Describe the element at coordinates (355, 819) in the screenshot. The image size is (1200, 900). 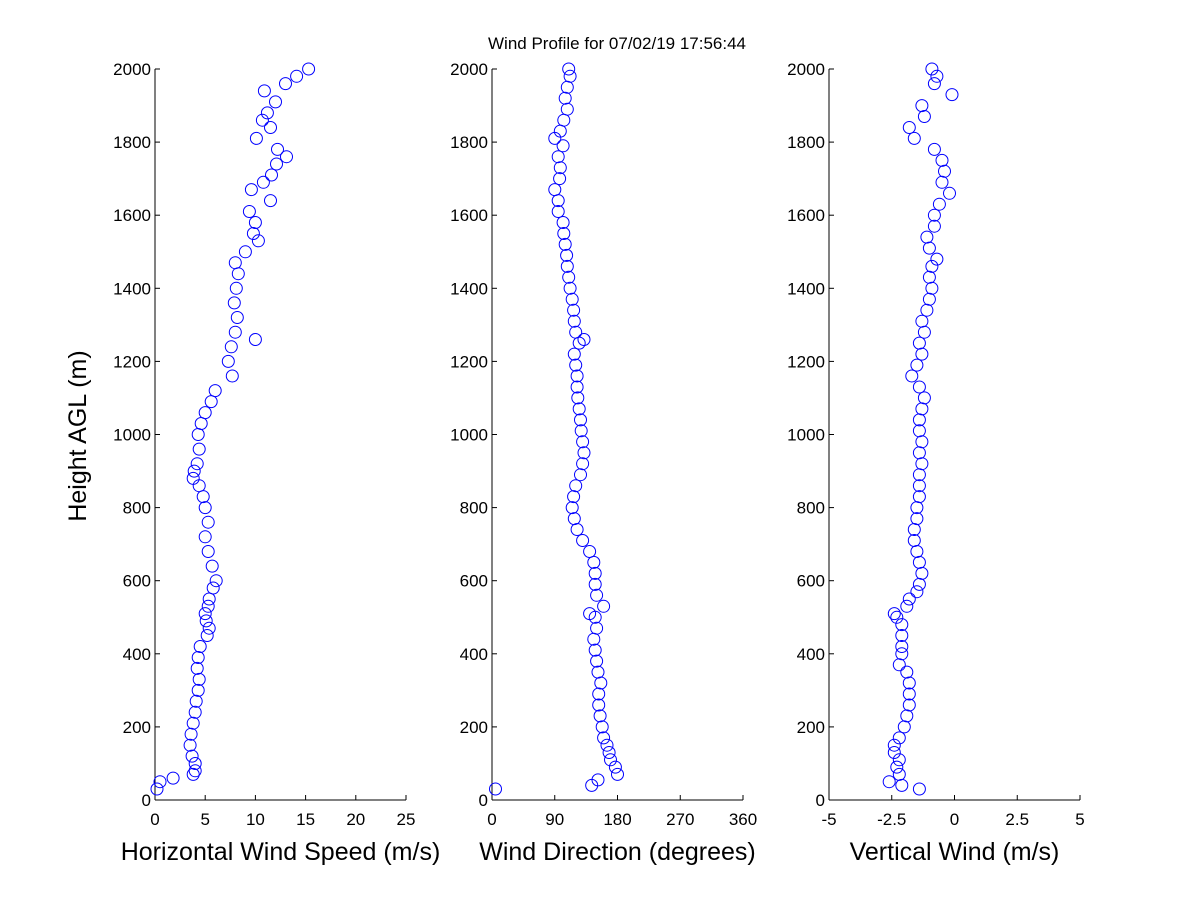
I see `x-tick-label: 20` at that location.